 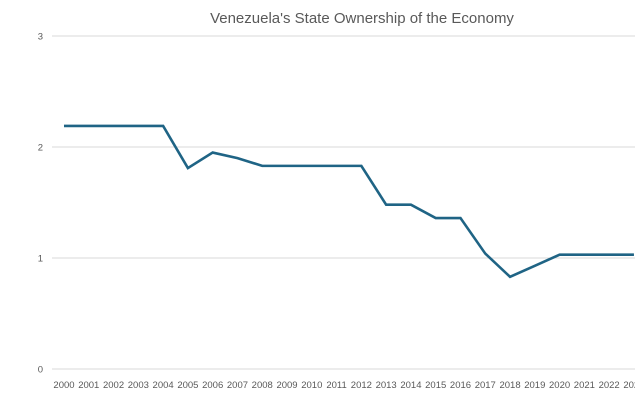 I want to click on x-tick-label: 2002, so click(x=113, y=385).